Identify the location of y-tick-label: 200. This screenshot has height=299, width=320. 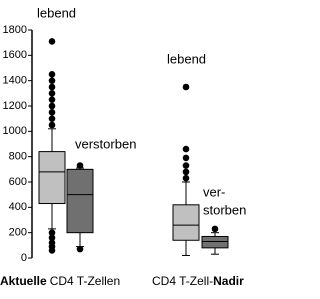
(18, 233).